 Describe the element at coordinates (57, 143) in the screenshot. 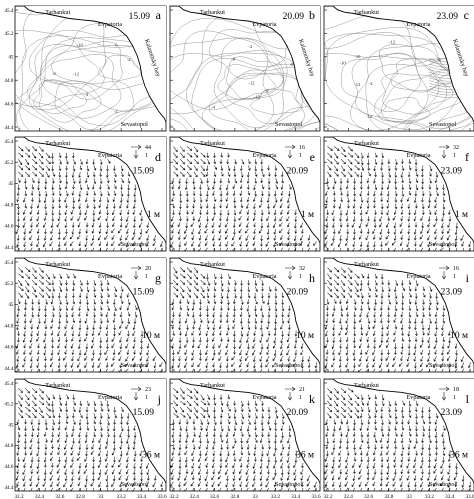

I see `label-tarhankut: Tarhankut` at that location.